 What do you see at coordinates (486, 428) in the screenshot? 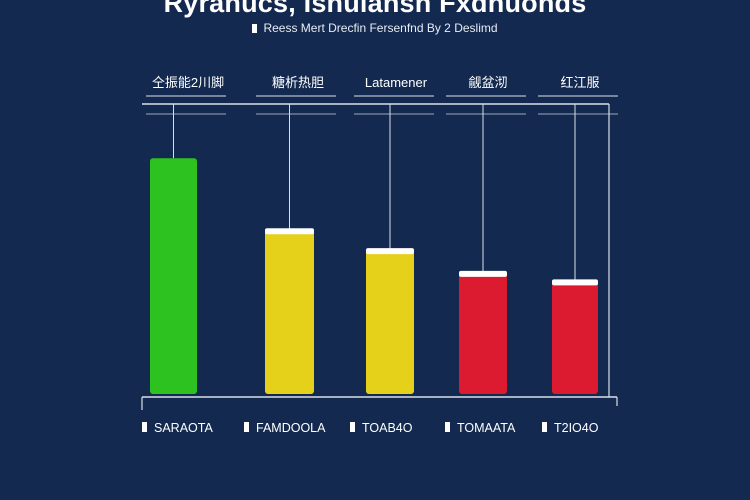
I see `category-label: TOMAATA` at bounding box center [486, 428].